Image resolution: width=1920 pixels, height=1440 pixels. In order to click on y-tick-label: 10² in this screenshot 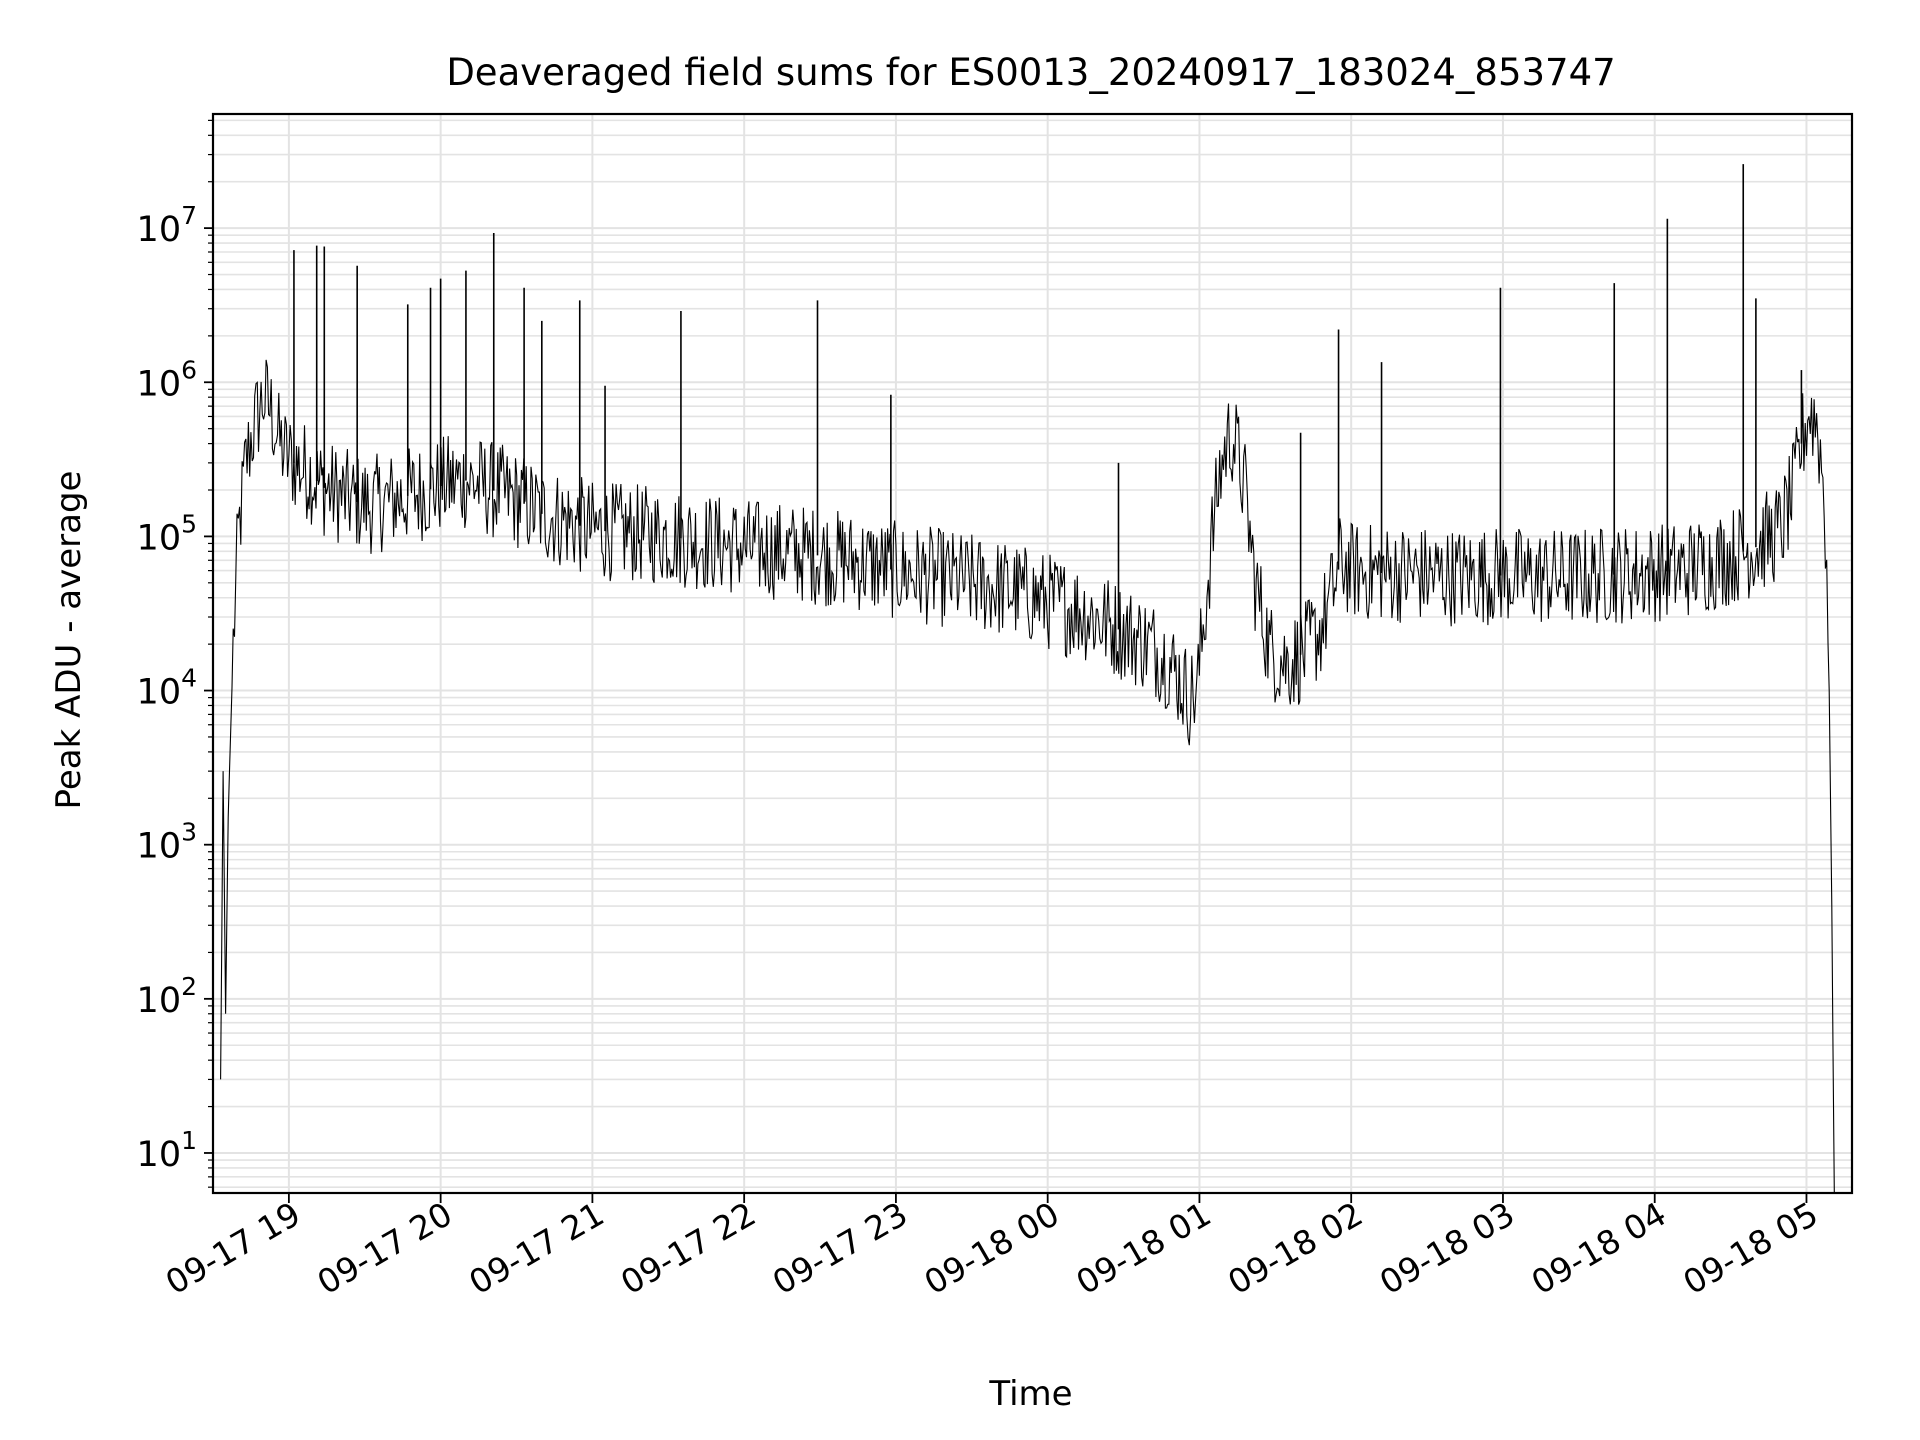, I will do `click(167, 996)`.